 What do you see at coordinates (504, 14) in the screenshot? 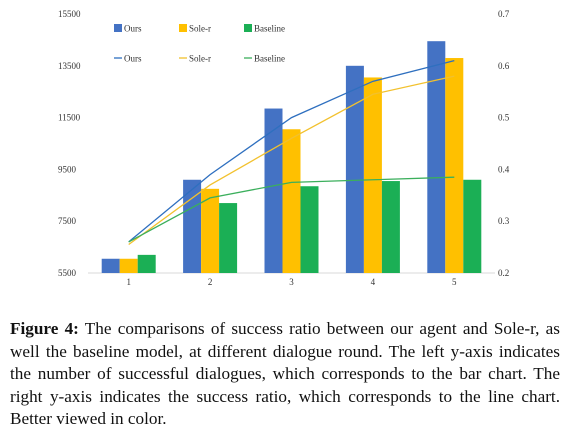
I see `right-tick-label: 0.7` at bounding box center [504, 14].